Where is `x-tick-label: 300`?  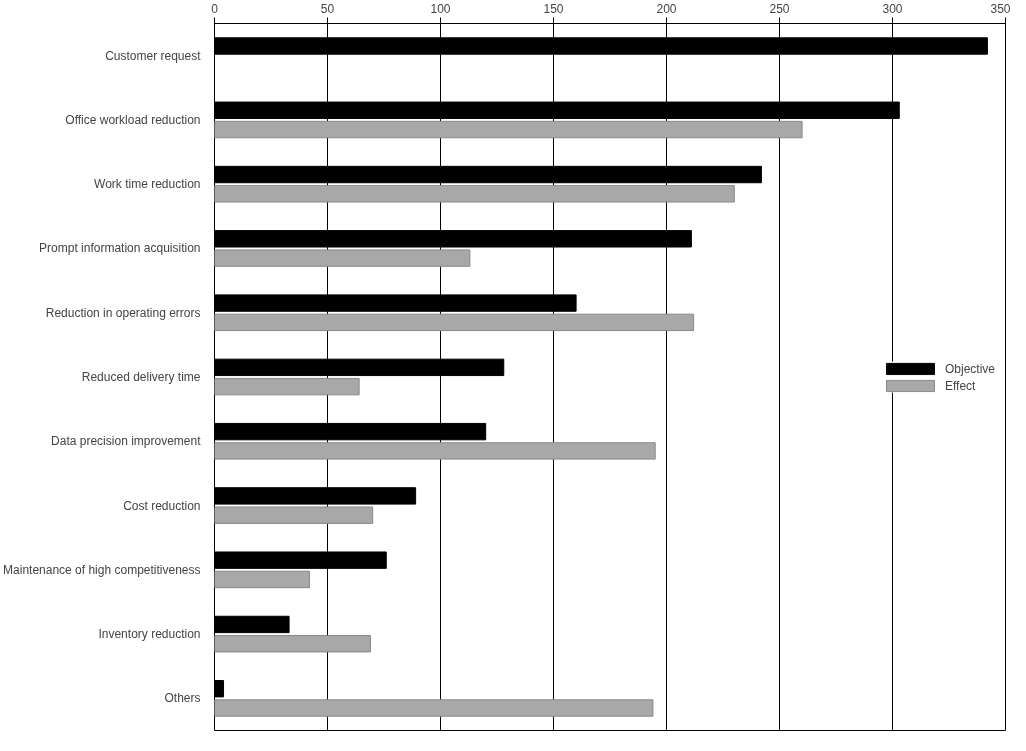 x-tick-label: 300 is located at coordinates (892, 8).